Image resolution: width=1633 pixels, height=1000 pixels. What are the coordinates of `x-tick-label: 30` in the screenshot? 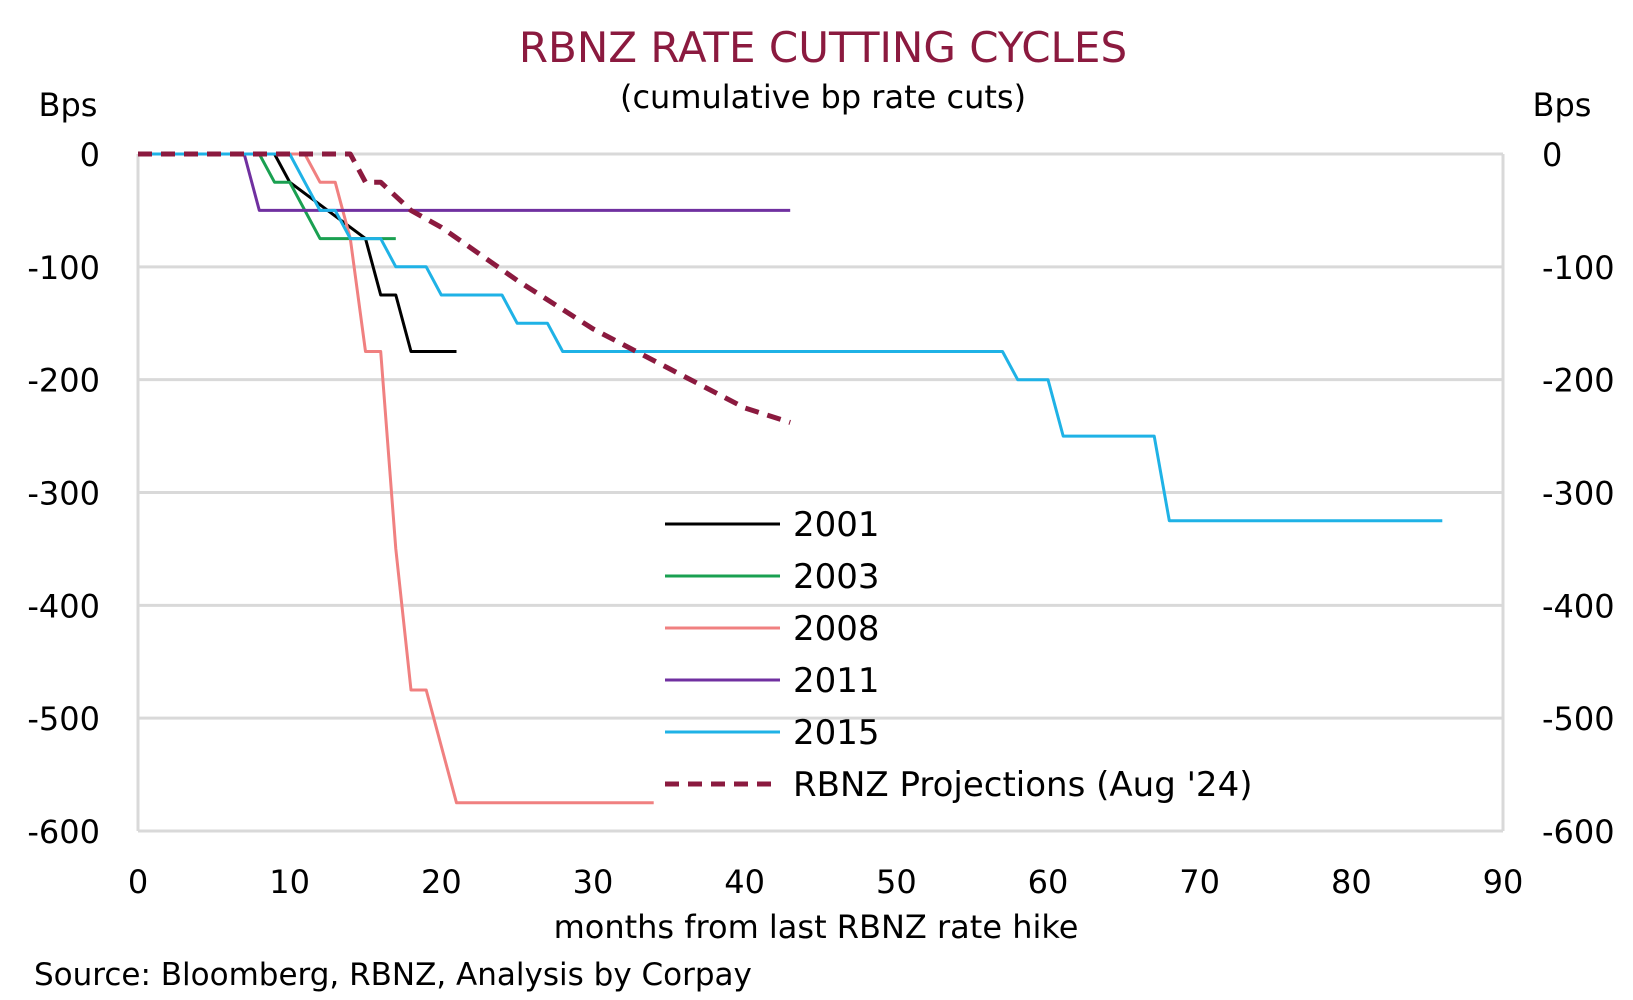 It's located at (593, 882).